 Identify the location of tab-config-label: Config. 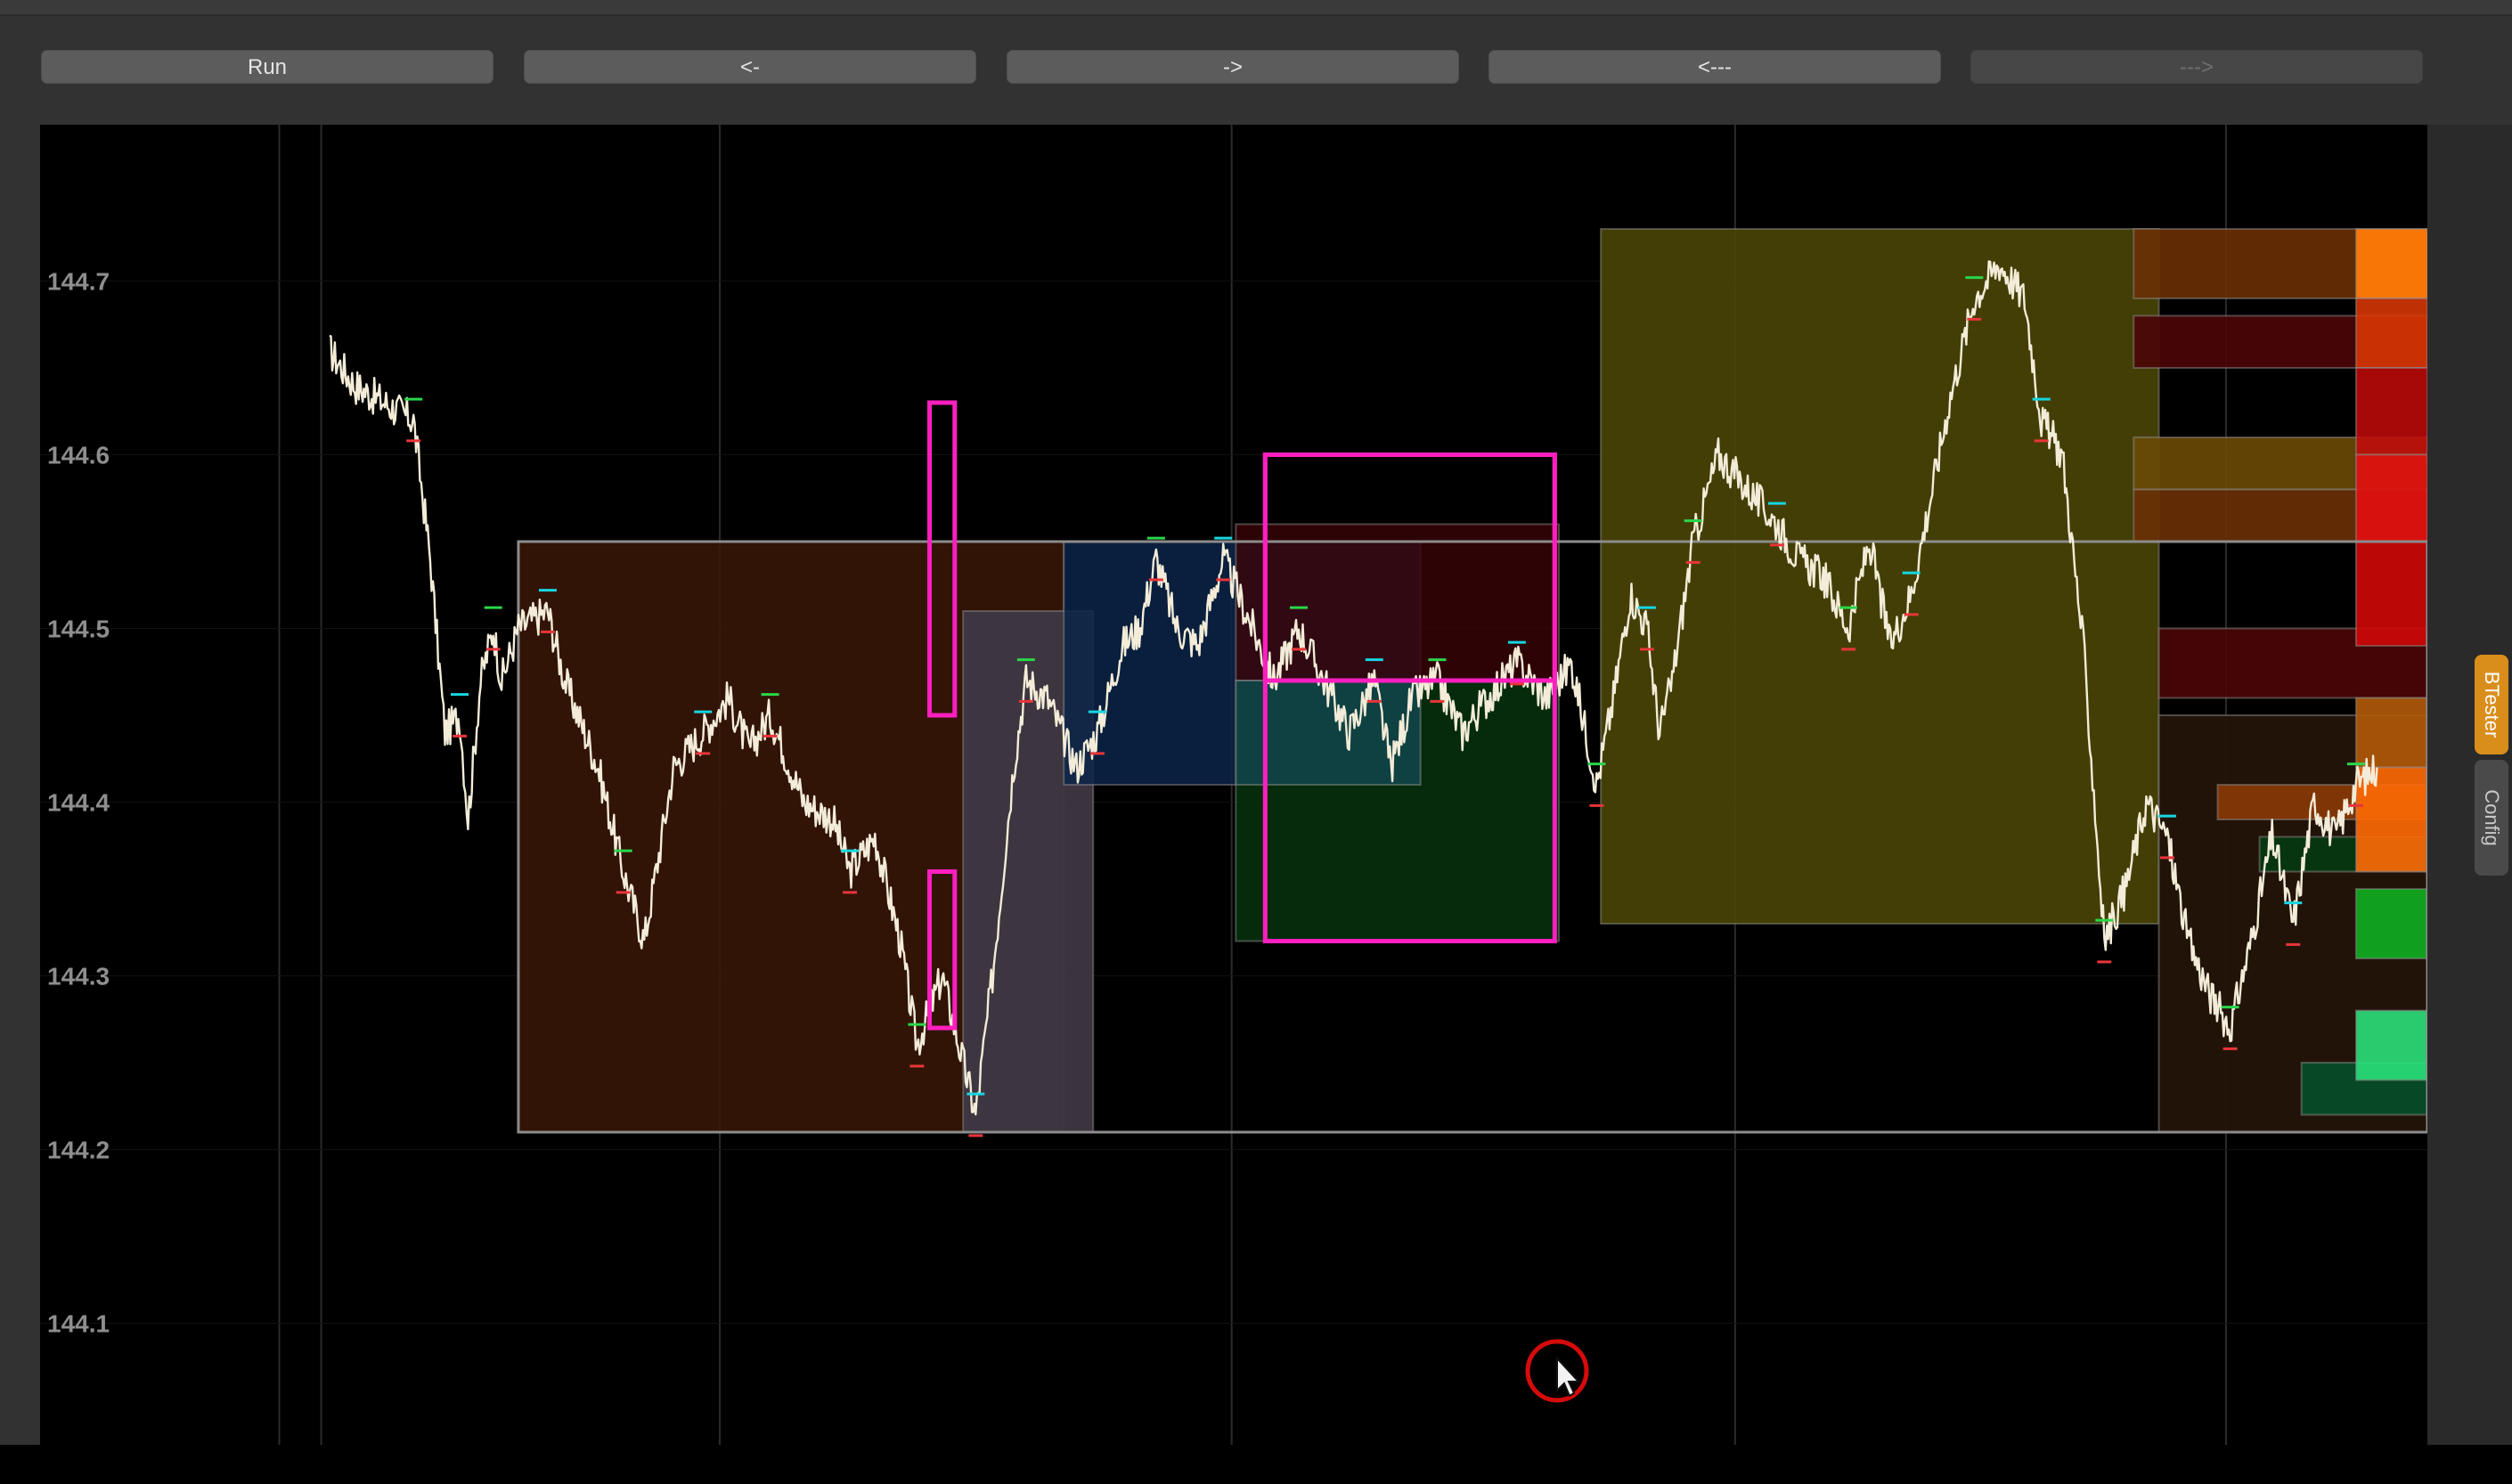
(2492, 818).